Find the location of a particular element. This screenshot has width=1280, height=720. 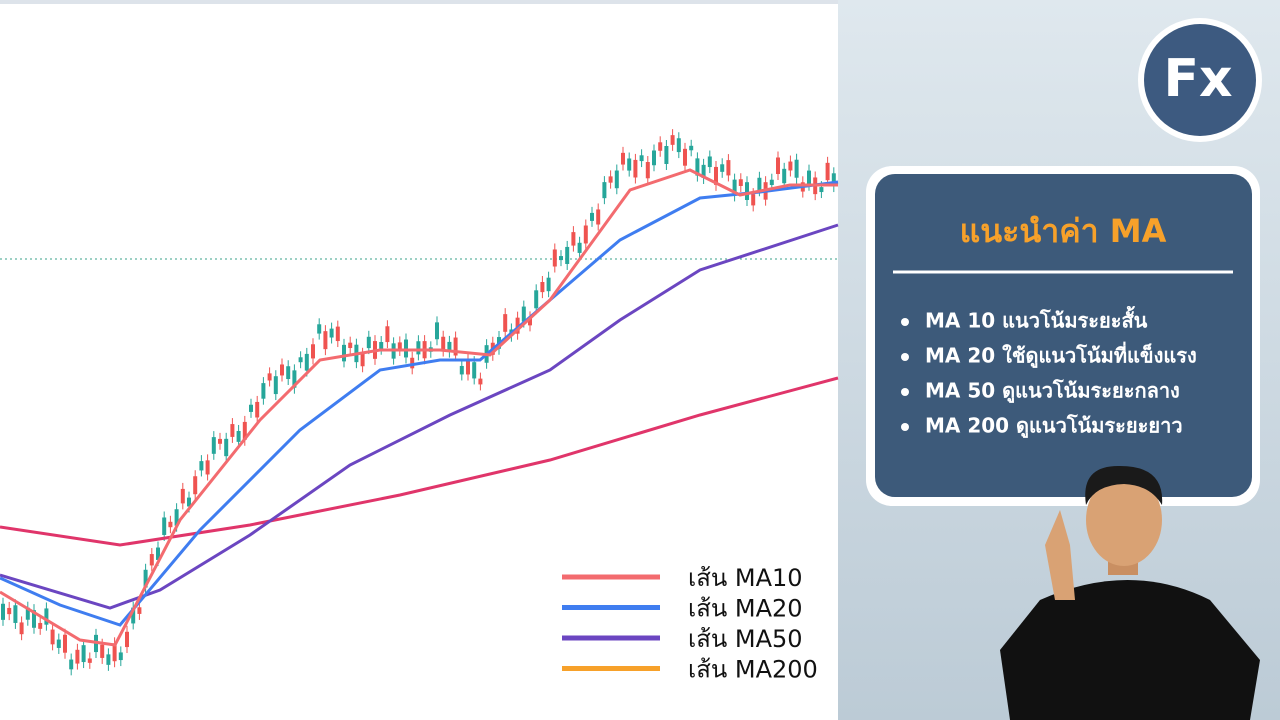

legend-label: เส้น MA50 is located at coordinates (745, 639).